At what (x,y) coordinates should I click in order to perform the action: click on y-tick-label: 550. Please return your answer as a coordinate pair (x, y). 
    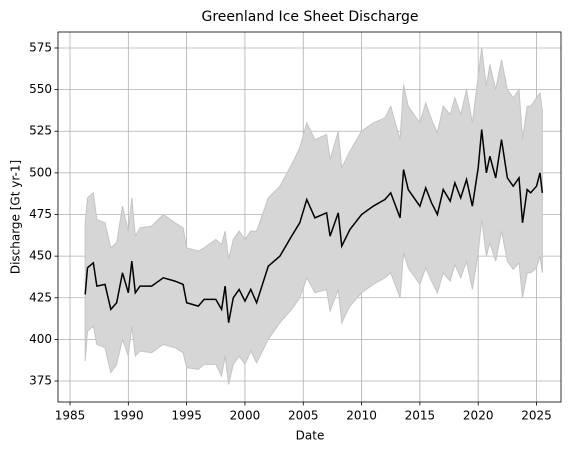
    Looking at the image, I should click on (40, 89).